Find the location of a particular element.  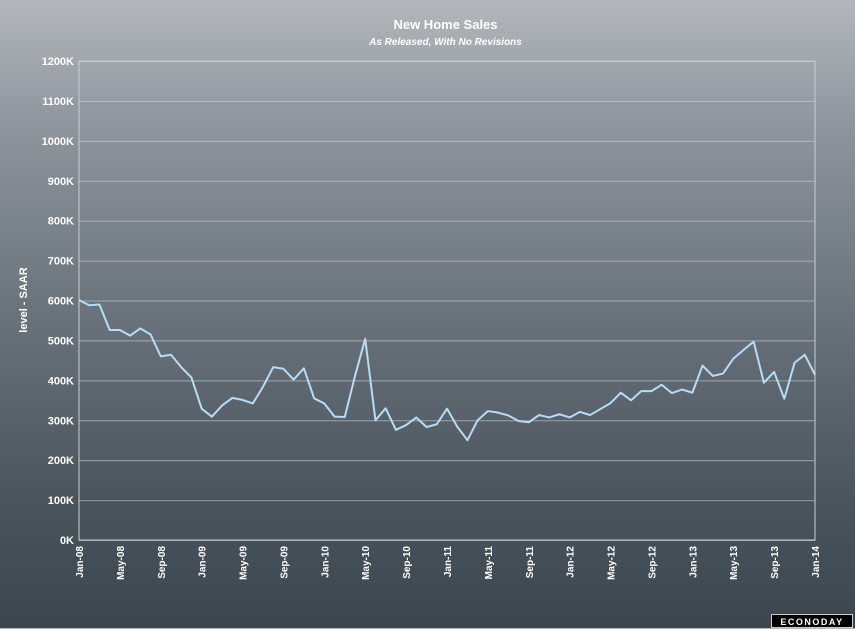

x-tick-label: May-08 is located at coordinates (121, 563).